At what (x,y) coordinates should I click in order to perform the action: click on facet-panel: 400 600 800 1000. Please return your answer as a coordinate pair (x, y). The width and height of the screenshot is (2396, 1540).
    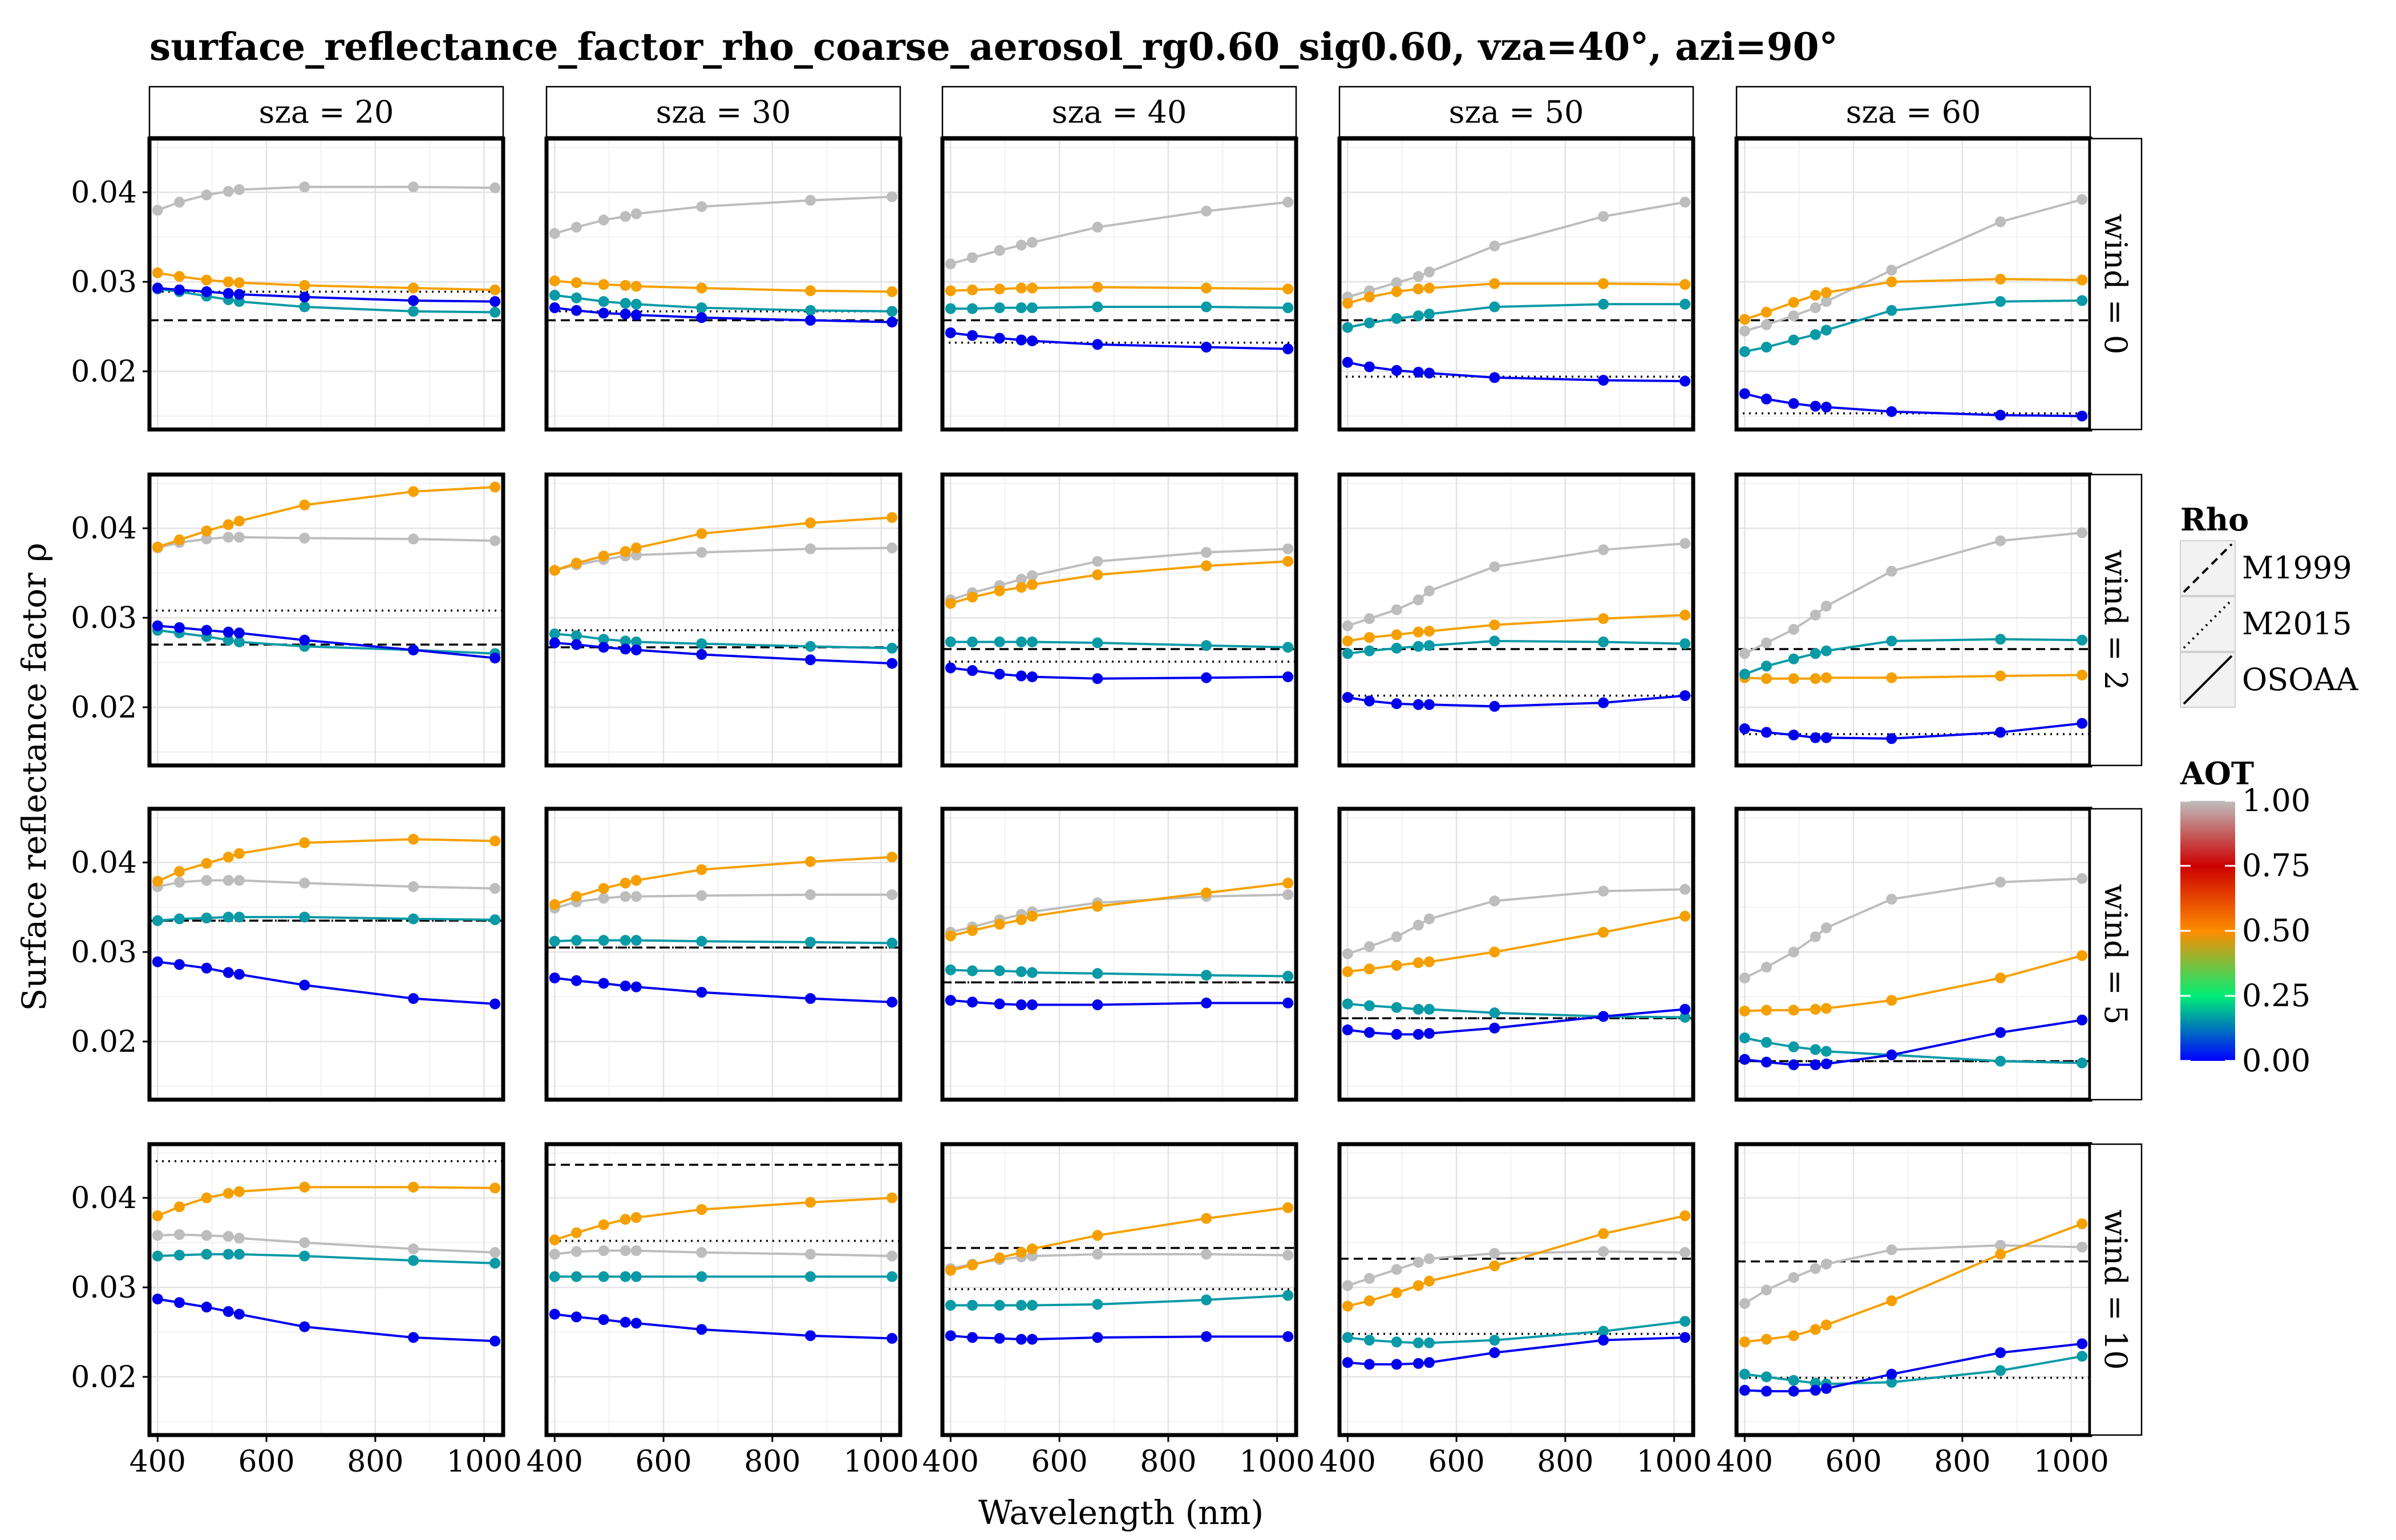
    Looking at the image, I should click on (1516, 1310).